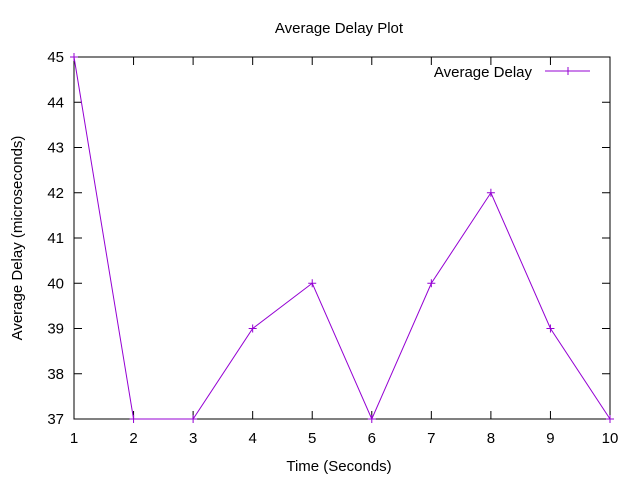 The image size is (640, 485). Describe the element at coordinates (55, 283) in the screenshot. I see `y-tick-label: 40` at that location.